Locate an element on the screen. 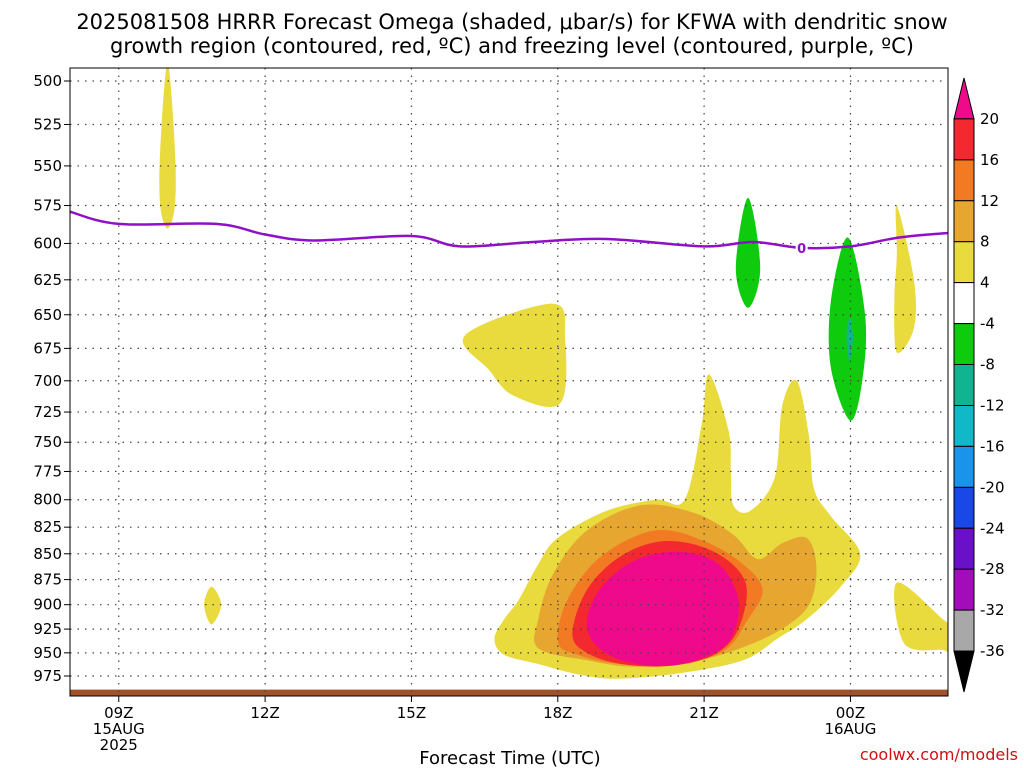 The image size is (1024, 768). omega-region-9-pos20 is located at coordinates (662, 608).